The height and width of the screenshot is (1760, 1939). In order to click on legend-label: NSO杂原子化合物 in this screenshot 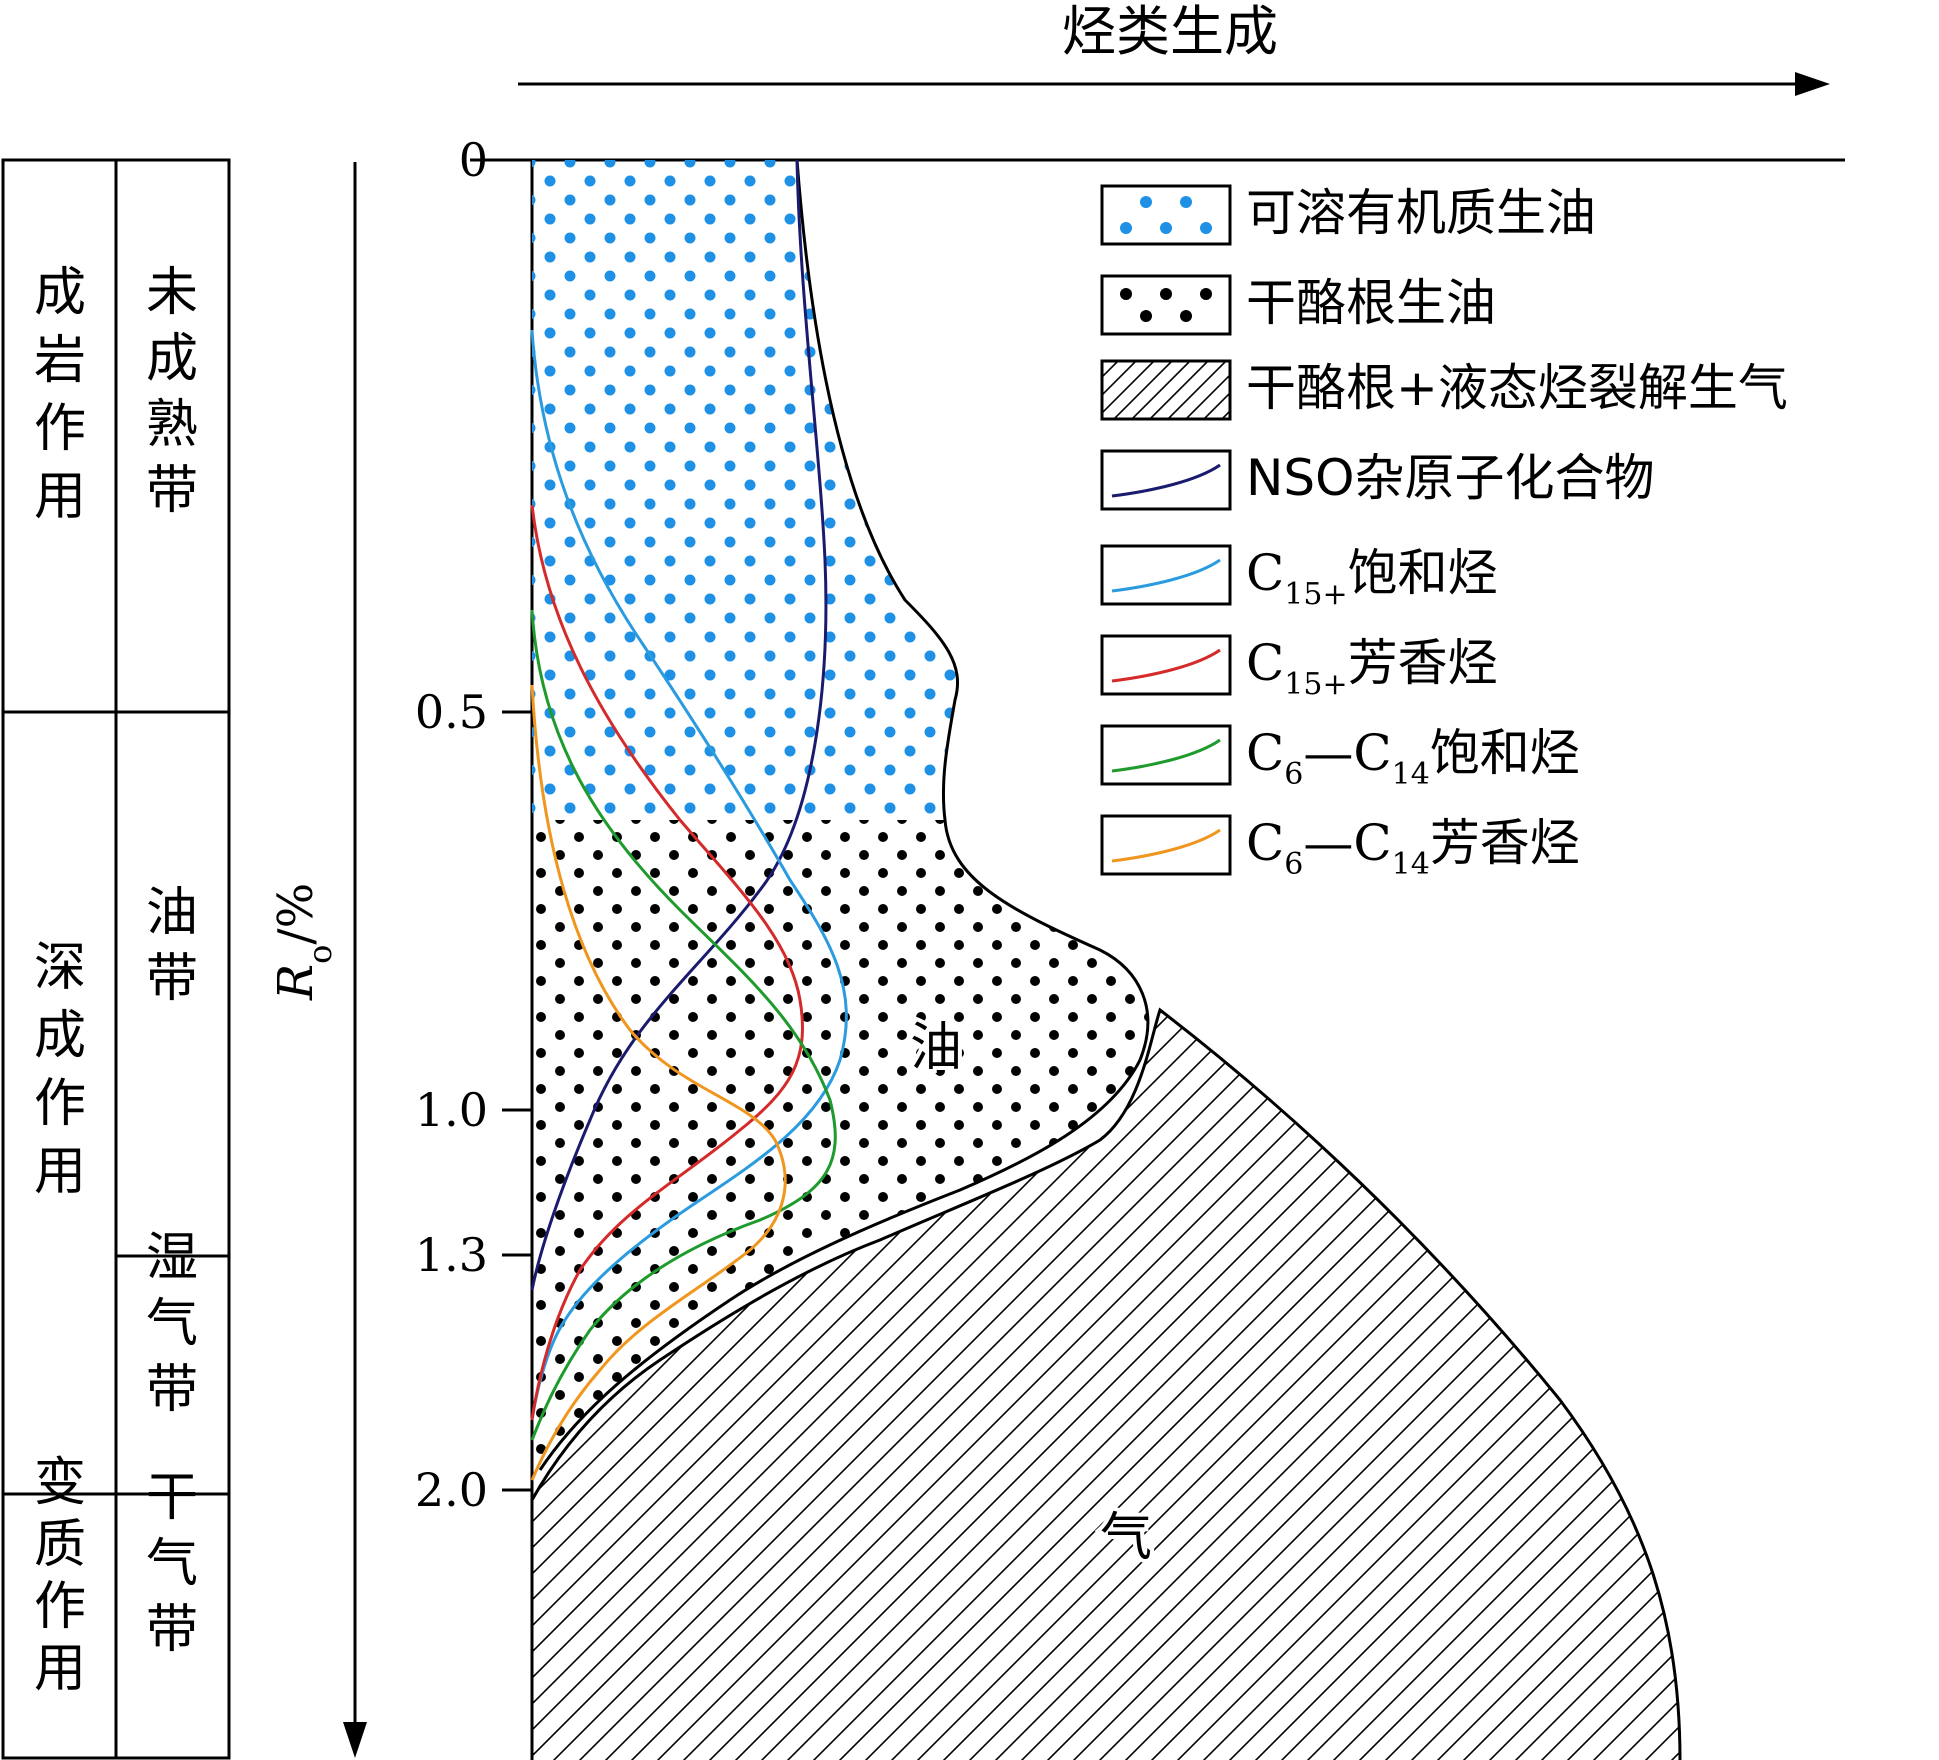, I will do `click(1450, 478)`.